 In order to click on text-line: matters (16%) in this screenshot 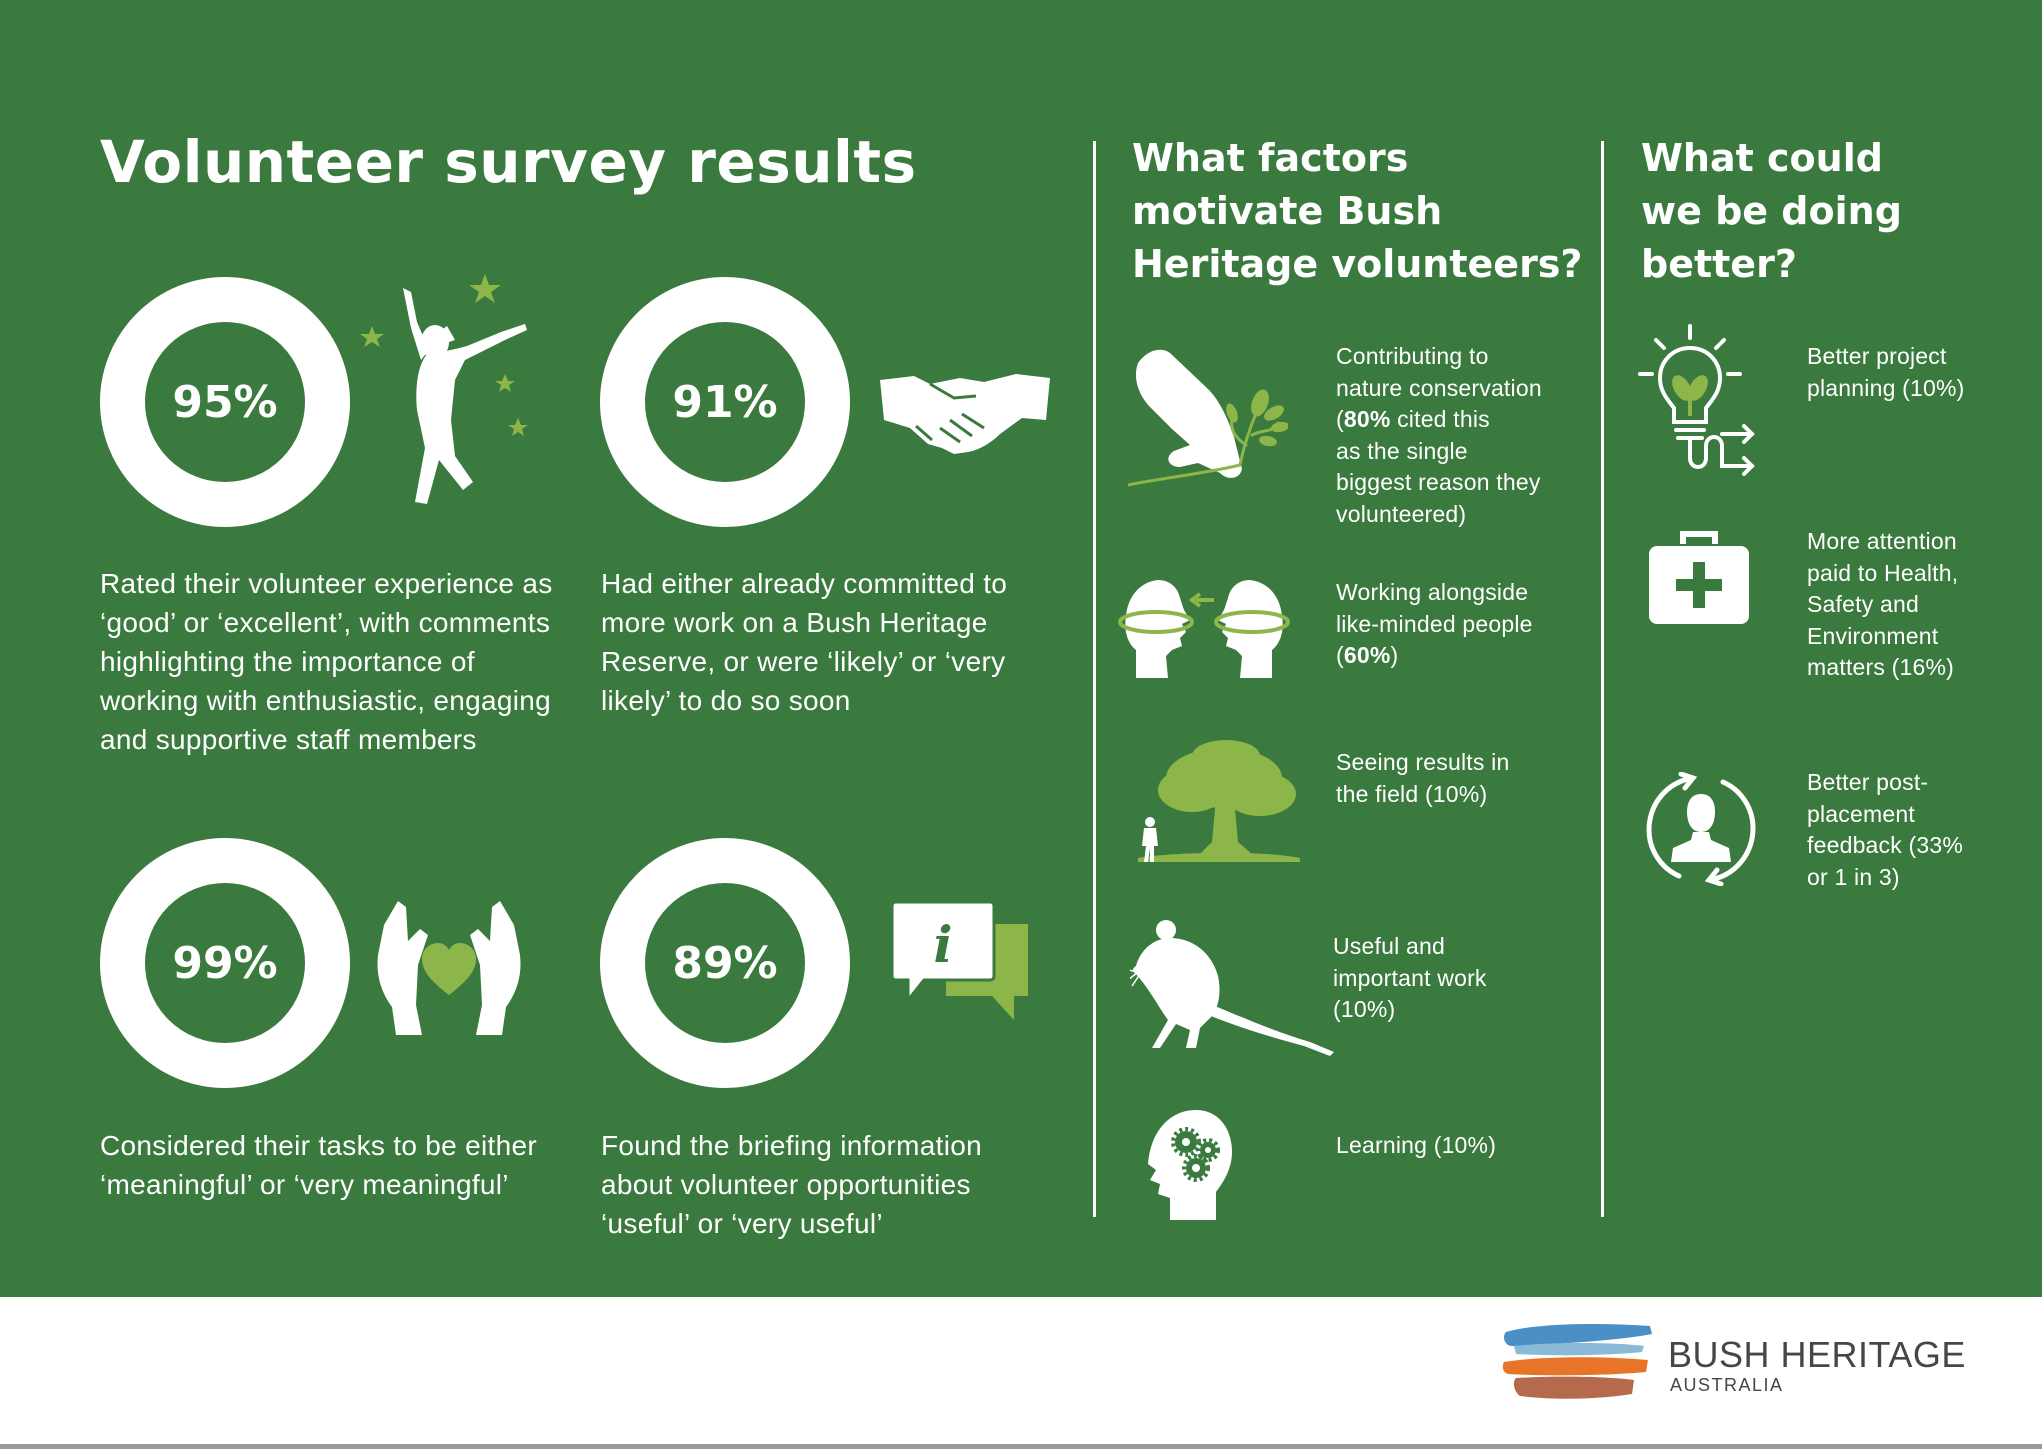, I will do `click(1881, 667)`.